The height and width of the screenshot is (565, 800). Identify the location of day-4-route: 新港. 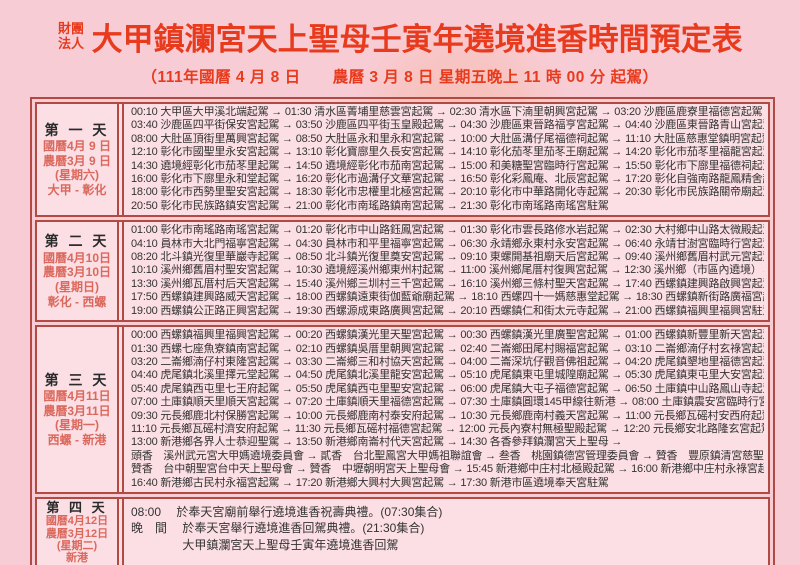
(77, 558).